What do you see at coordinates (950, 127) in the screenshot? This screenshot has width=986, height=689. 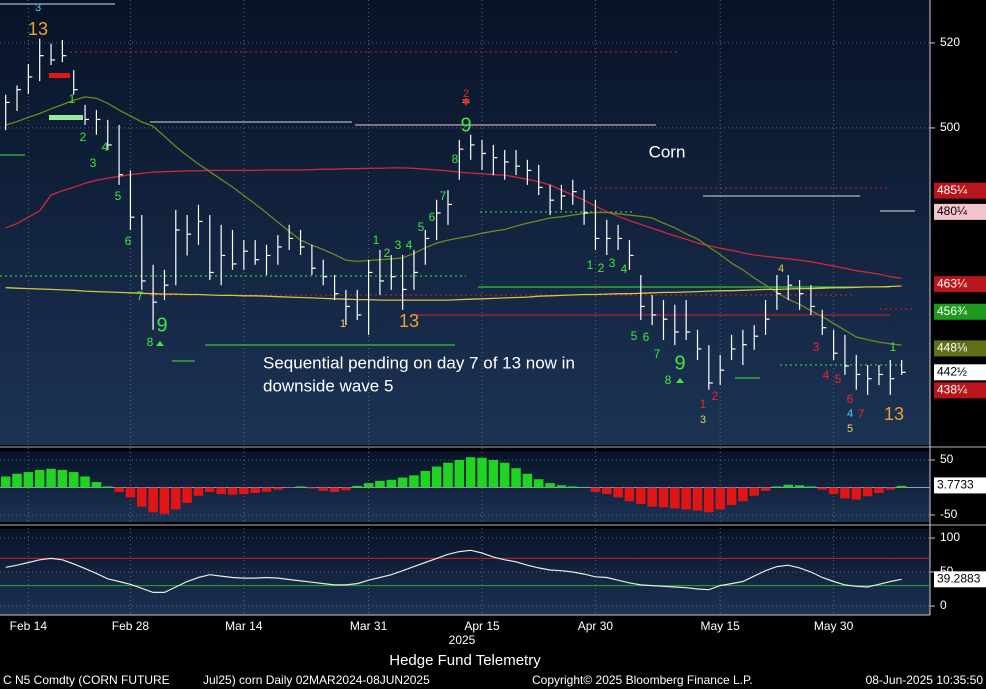 I see `y-tick-label: 500` at bounding box center [950, 127].